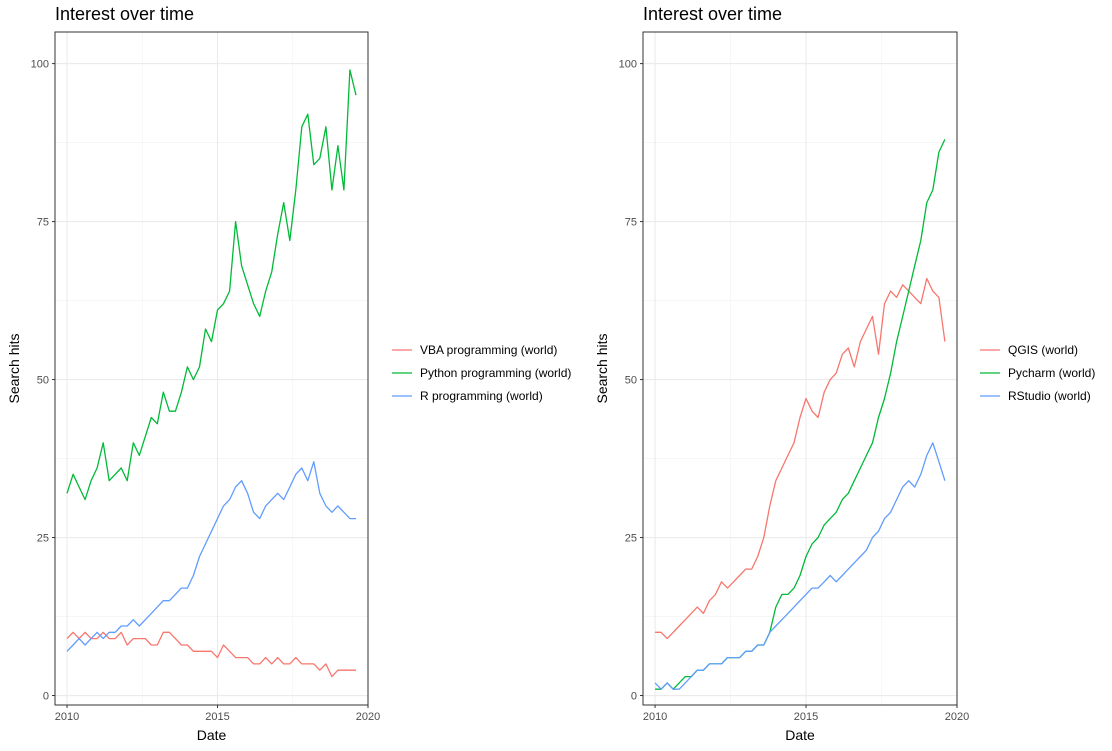 This screenshot has height=751, width=1112. I want to click on legend-label-1: Python programming (world), so click(495, 373).